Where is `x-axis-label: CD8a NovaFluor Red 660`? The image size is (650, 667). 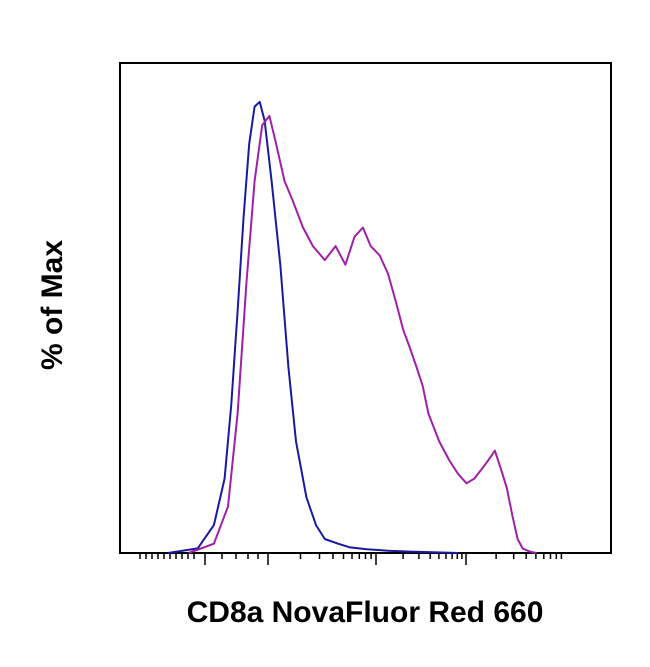
x-axis-label: CD8a NovaFluor Red 660 is located at coordinates (365, 612).